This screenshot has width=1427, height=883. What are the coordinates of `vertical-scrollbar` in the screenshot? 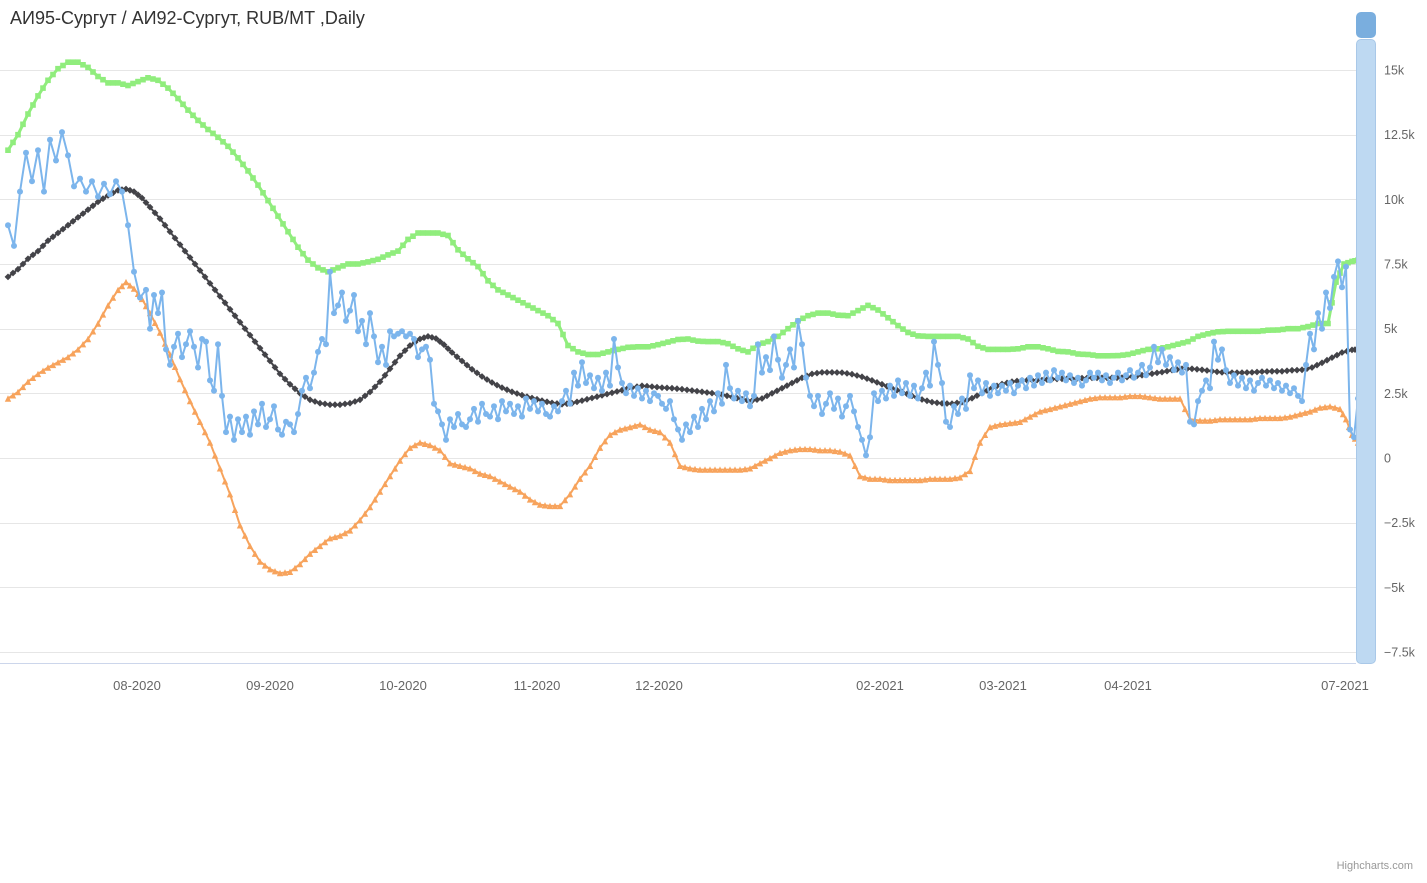 It's located at (1366, 338).